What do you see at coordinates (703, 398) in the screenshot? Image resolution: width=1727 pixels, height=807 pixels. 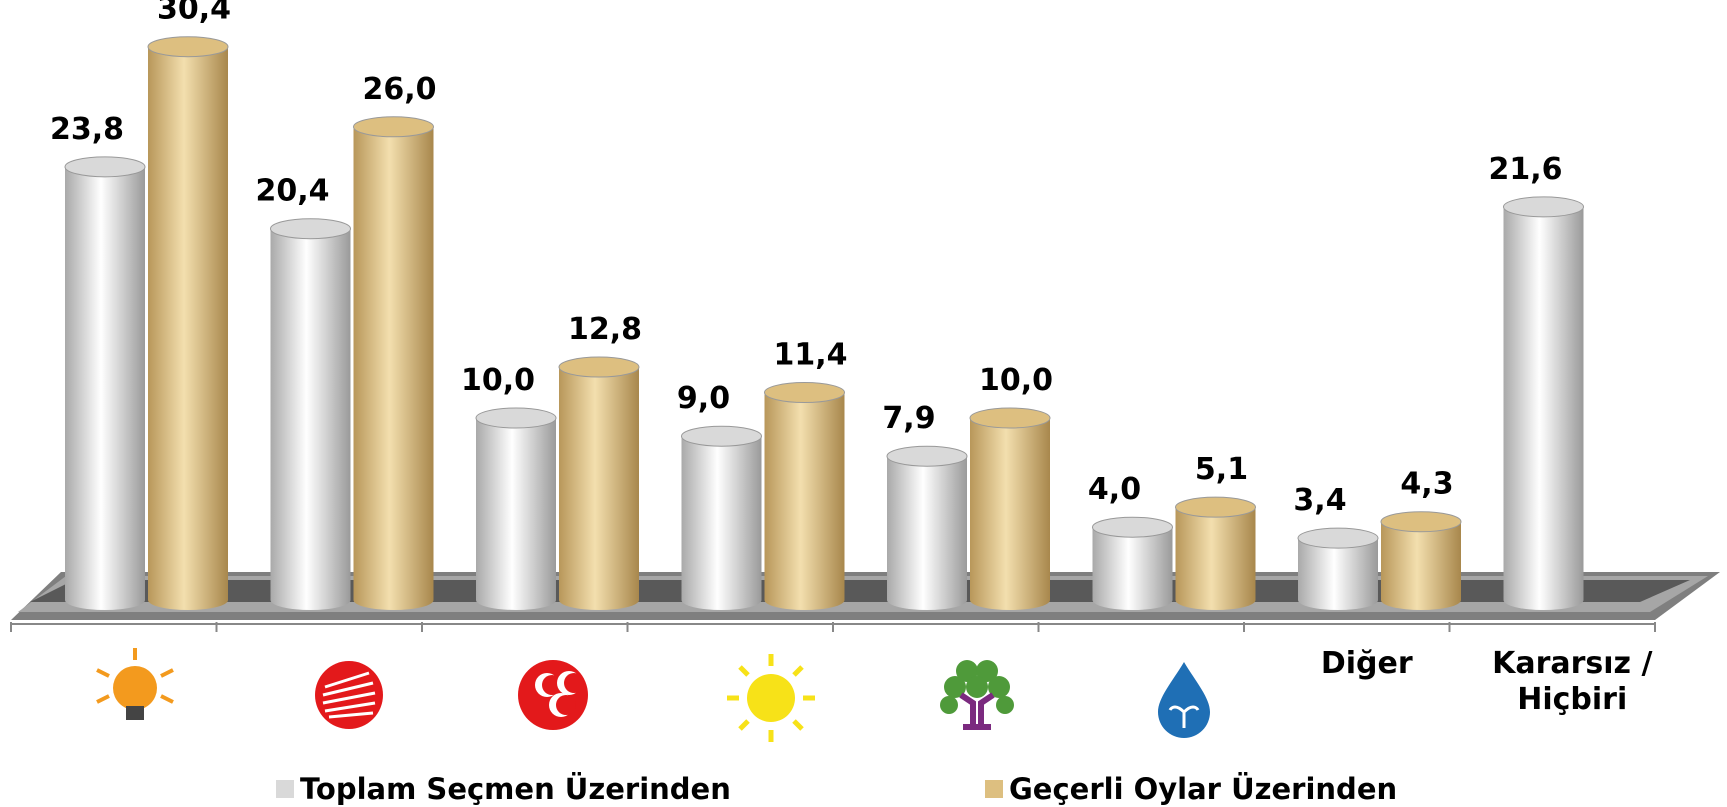 I see `value-label: 9,0` at bounding box center [703, 398].